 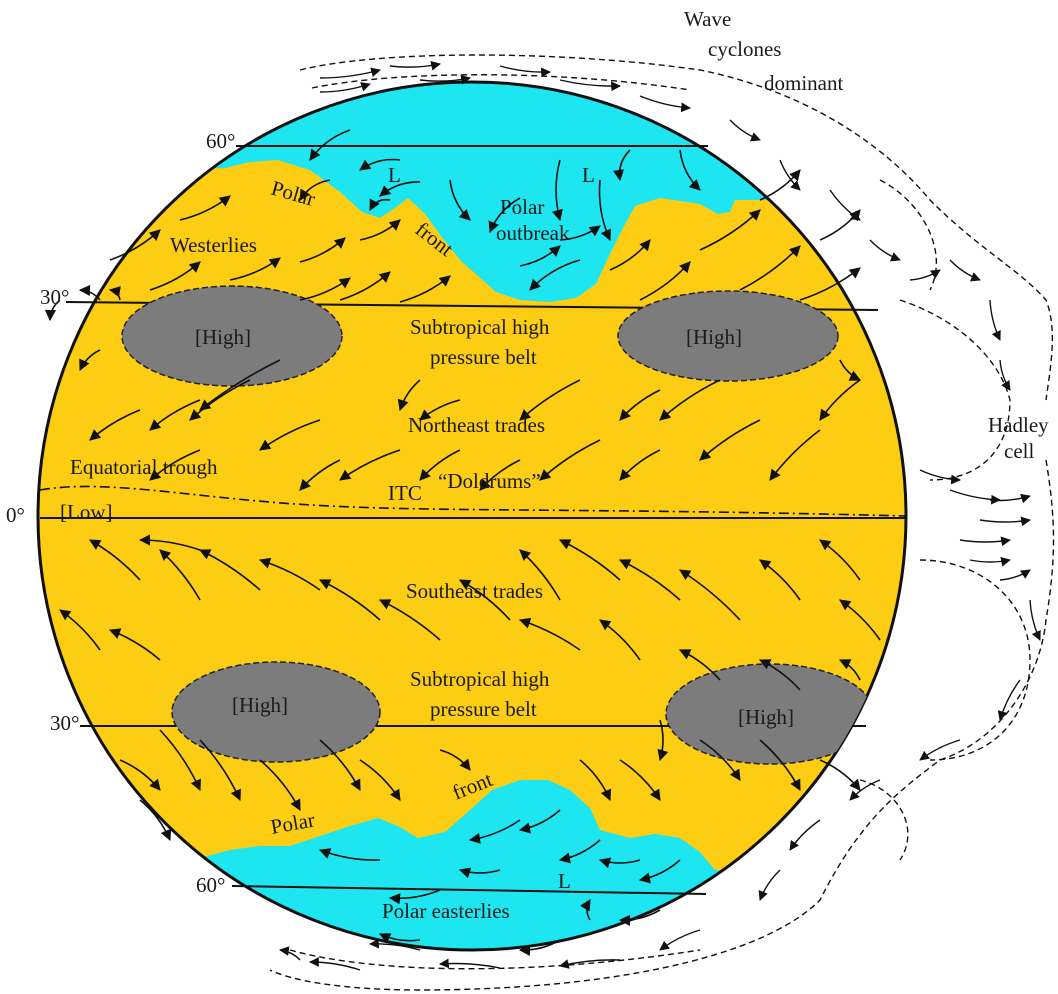 What do you see at coordinates (394, 175) in the screenshot?
I see `low-l-1: L` at bounding box center [394, 175].